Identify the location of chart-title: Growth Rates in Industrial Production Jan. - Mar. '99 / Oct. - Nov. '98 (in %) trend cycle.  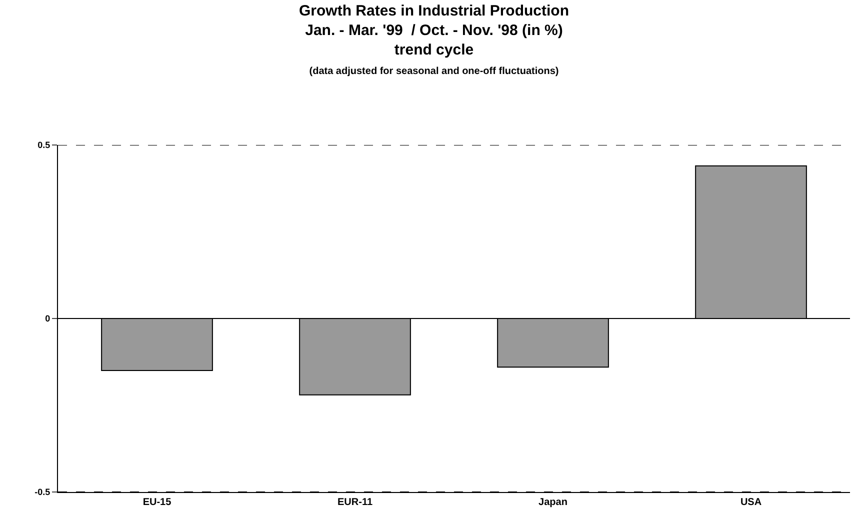
(434, 30).